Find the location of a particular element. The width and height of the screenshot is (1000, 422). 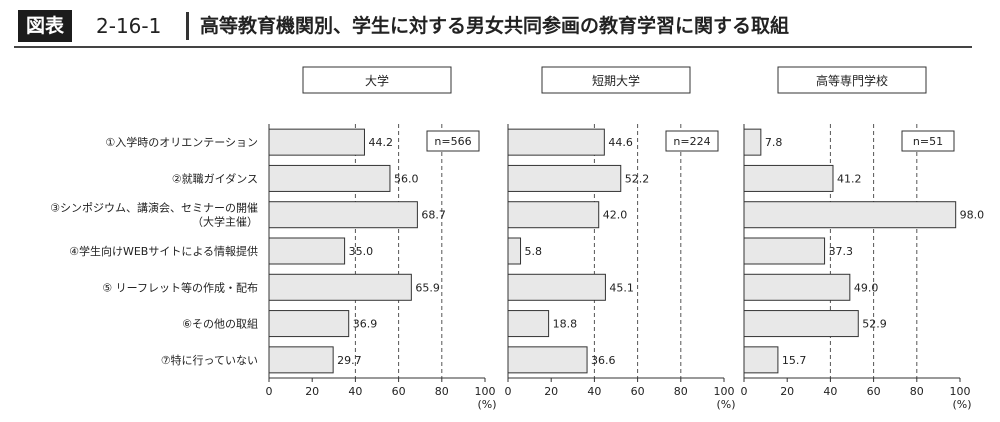

category-label-line: ②就職ガイダンス is located at coordinates (215, 178).